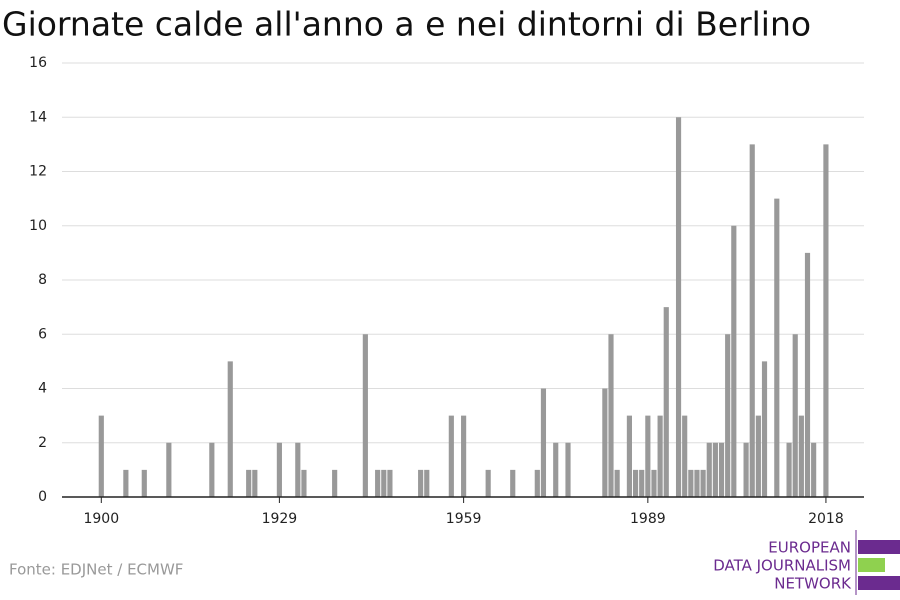 The image size is (900, 600). What do you see at coordinates (280, 519) in the screenshot?
I see `x-tick-label: 1929` at bounding box center [280, 519].